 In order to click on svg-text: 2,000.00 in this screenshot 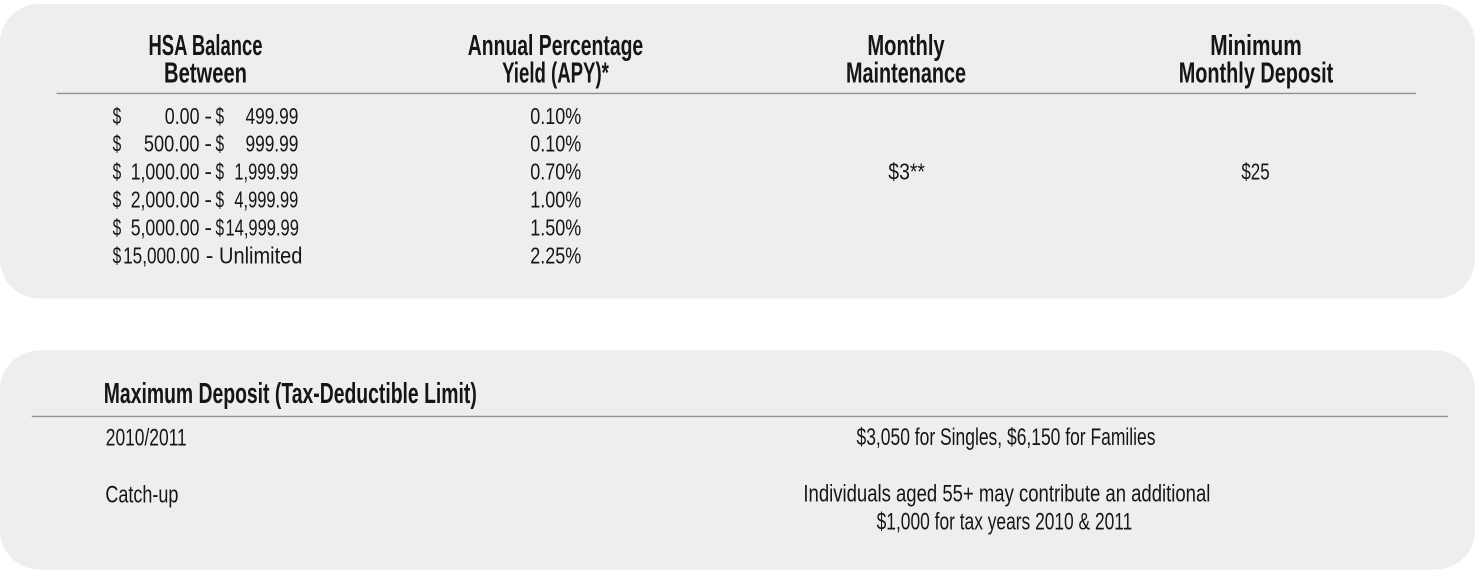, I will do `click(165, 200)`.